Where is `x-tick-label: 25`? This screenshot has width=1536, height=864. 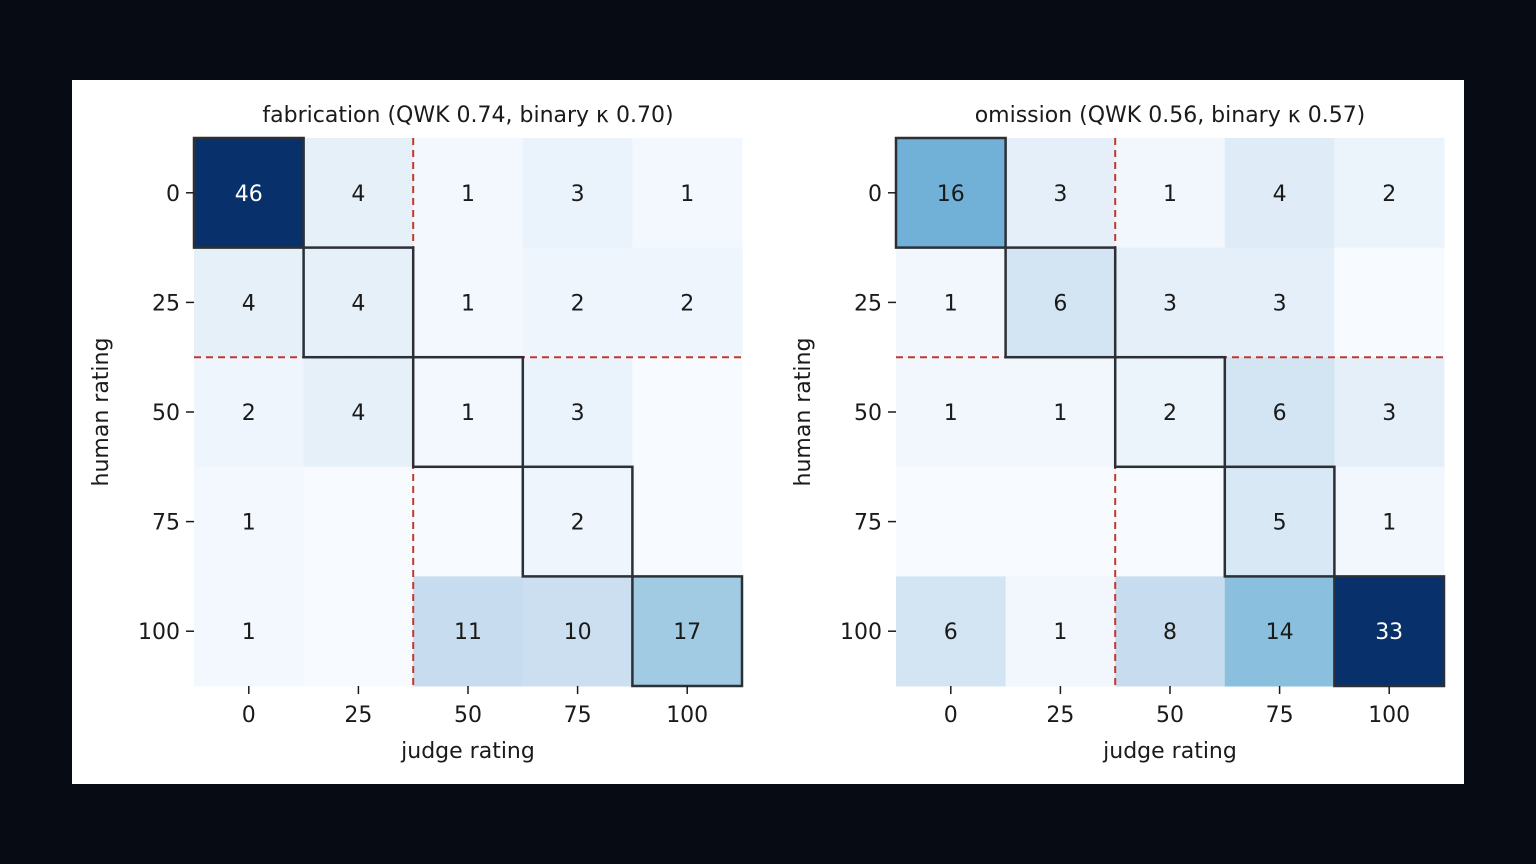 x-tick-label: 25 is located at coordinates (358, 715).